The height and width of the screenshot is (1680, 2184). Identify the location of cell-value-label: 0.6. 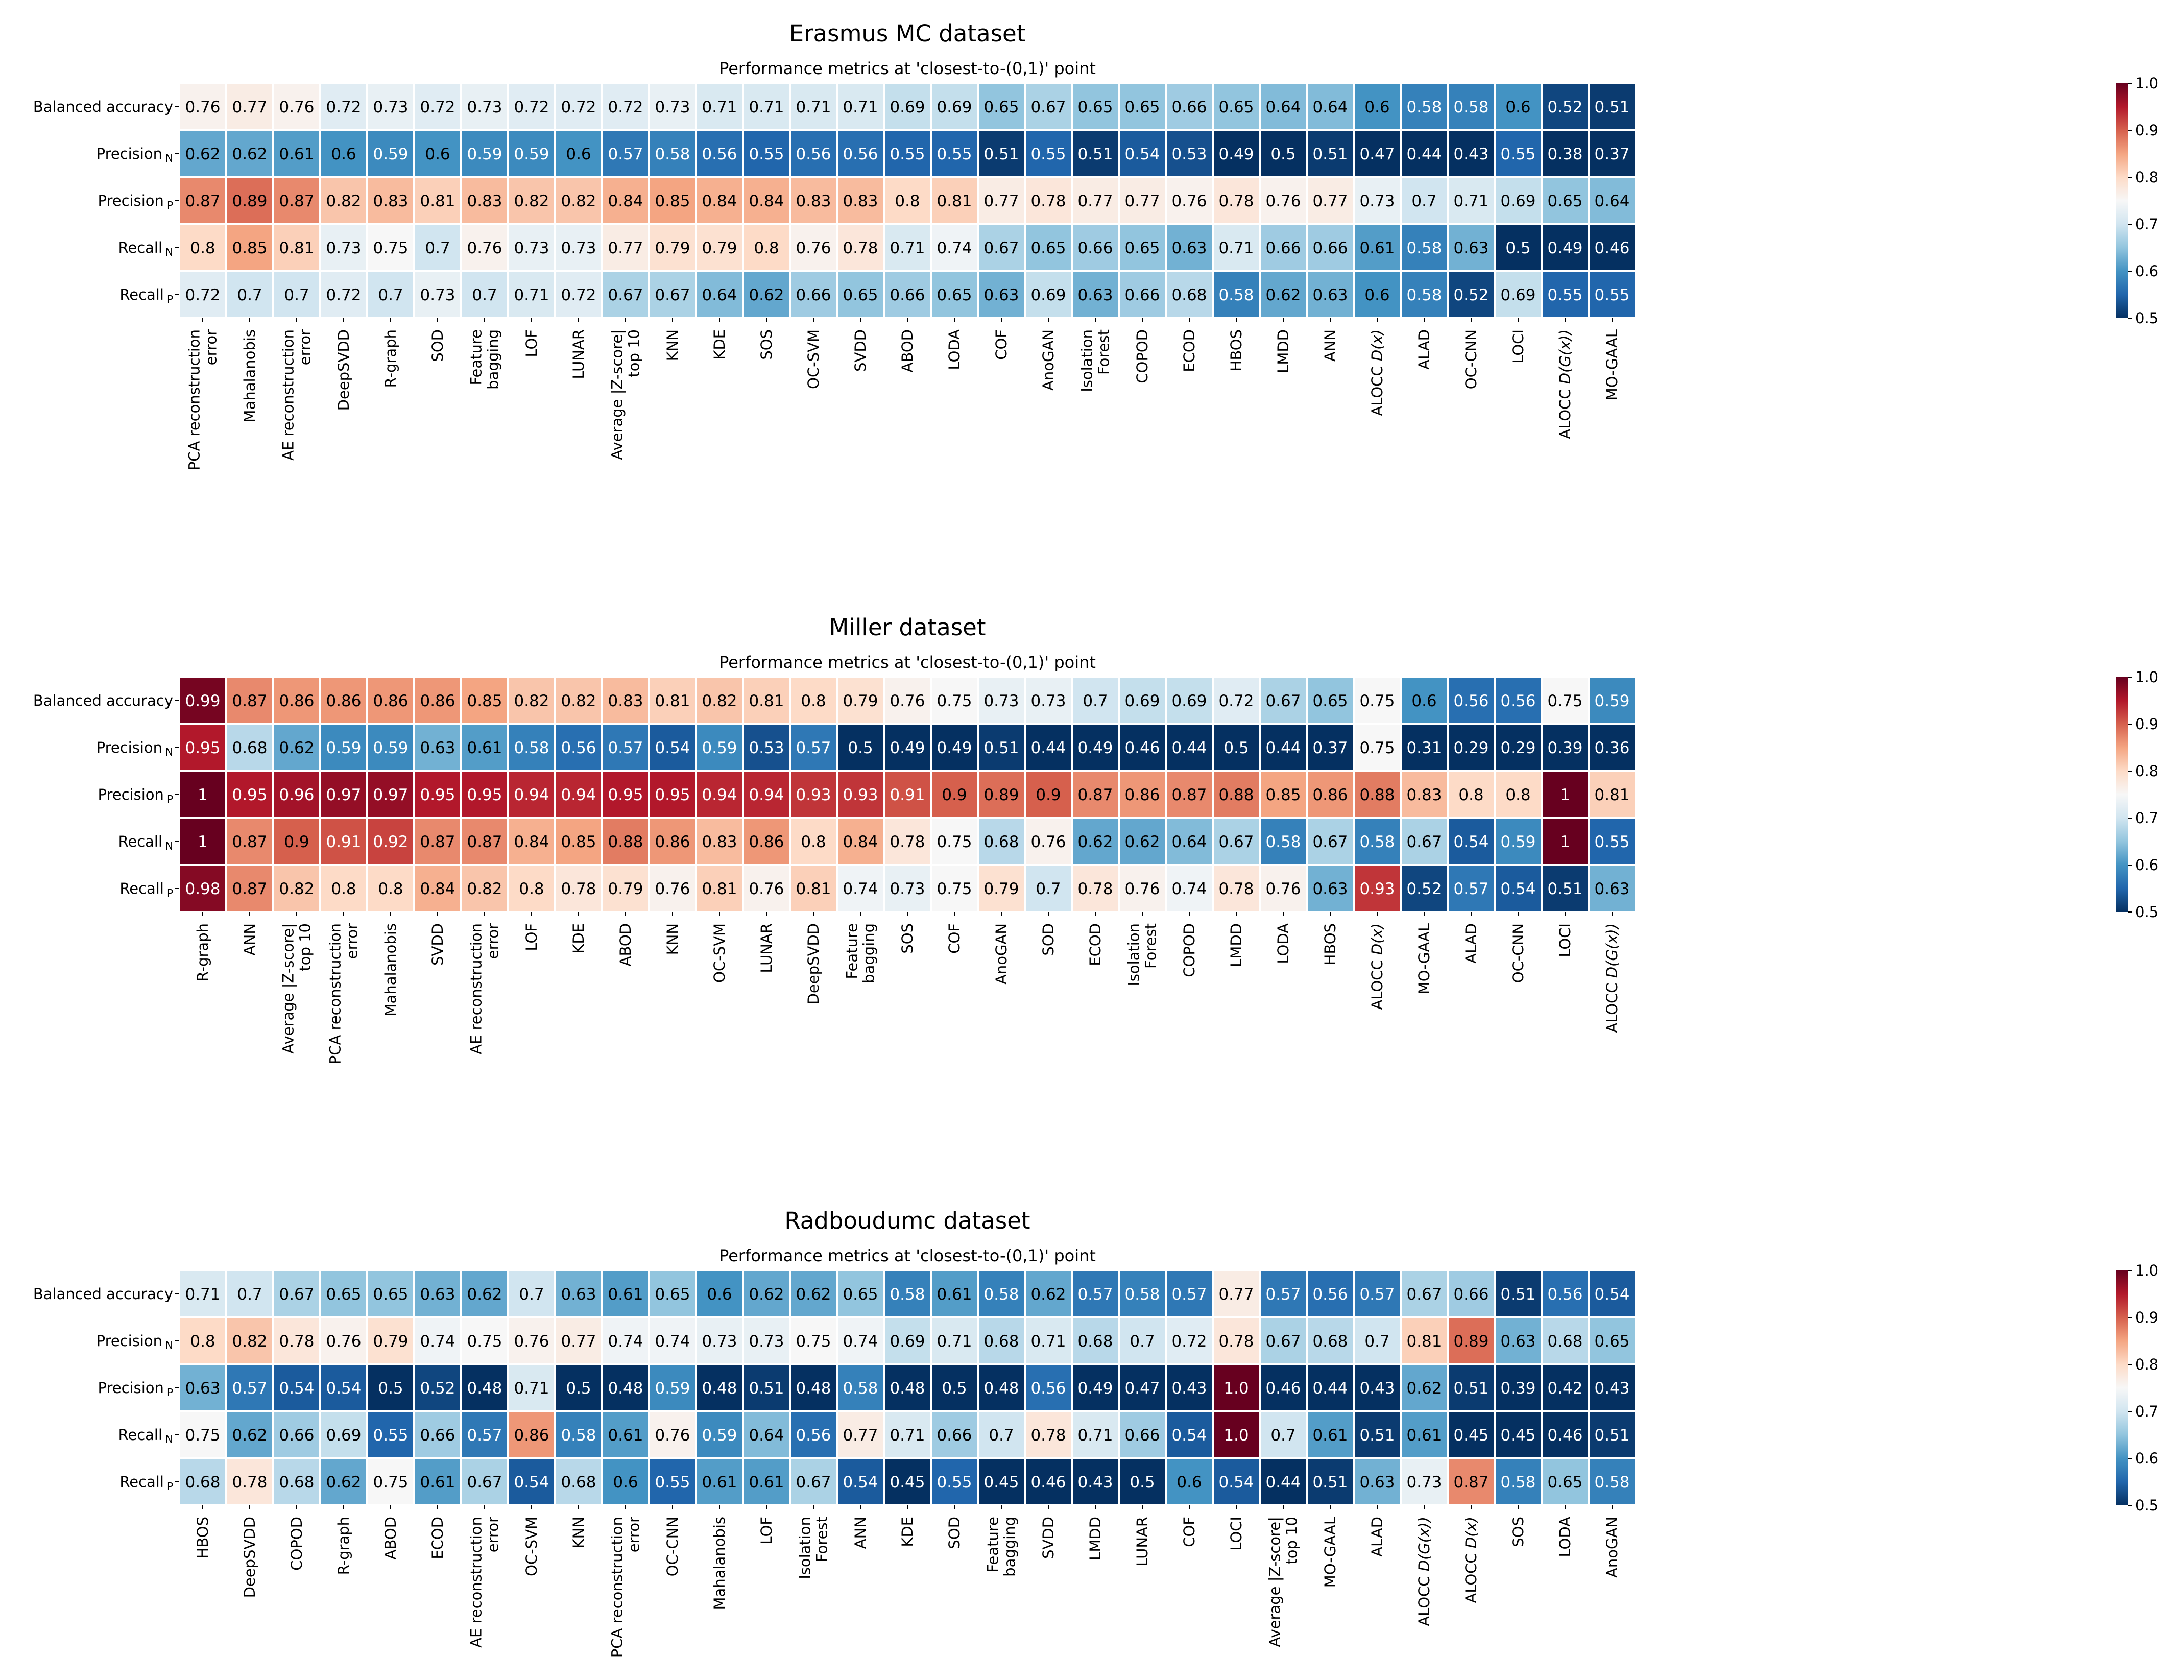
(1189, 1482).